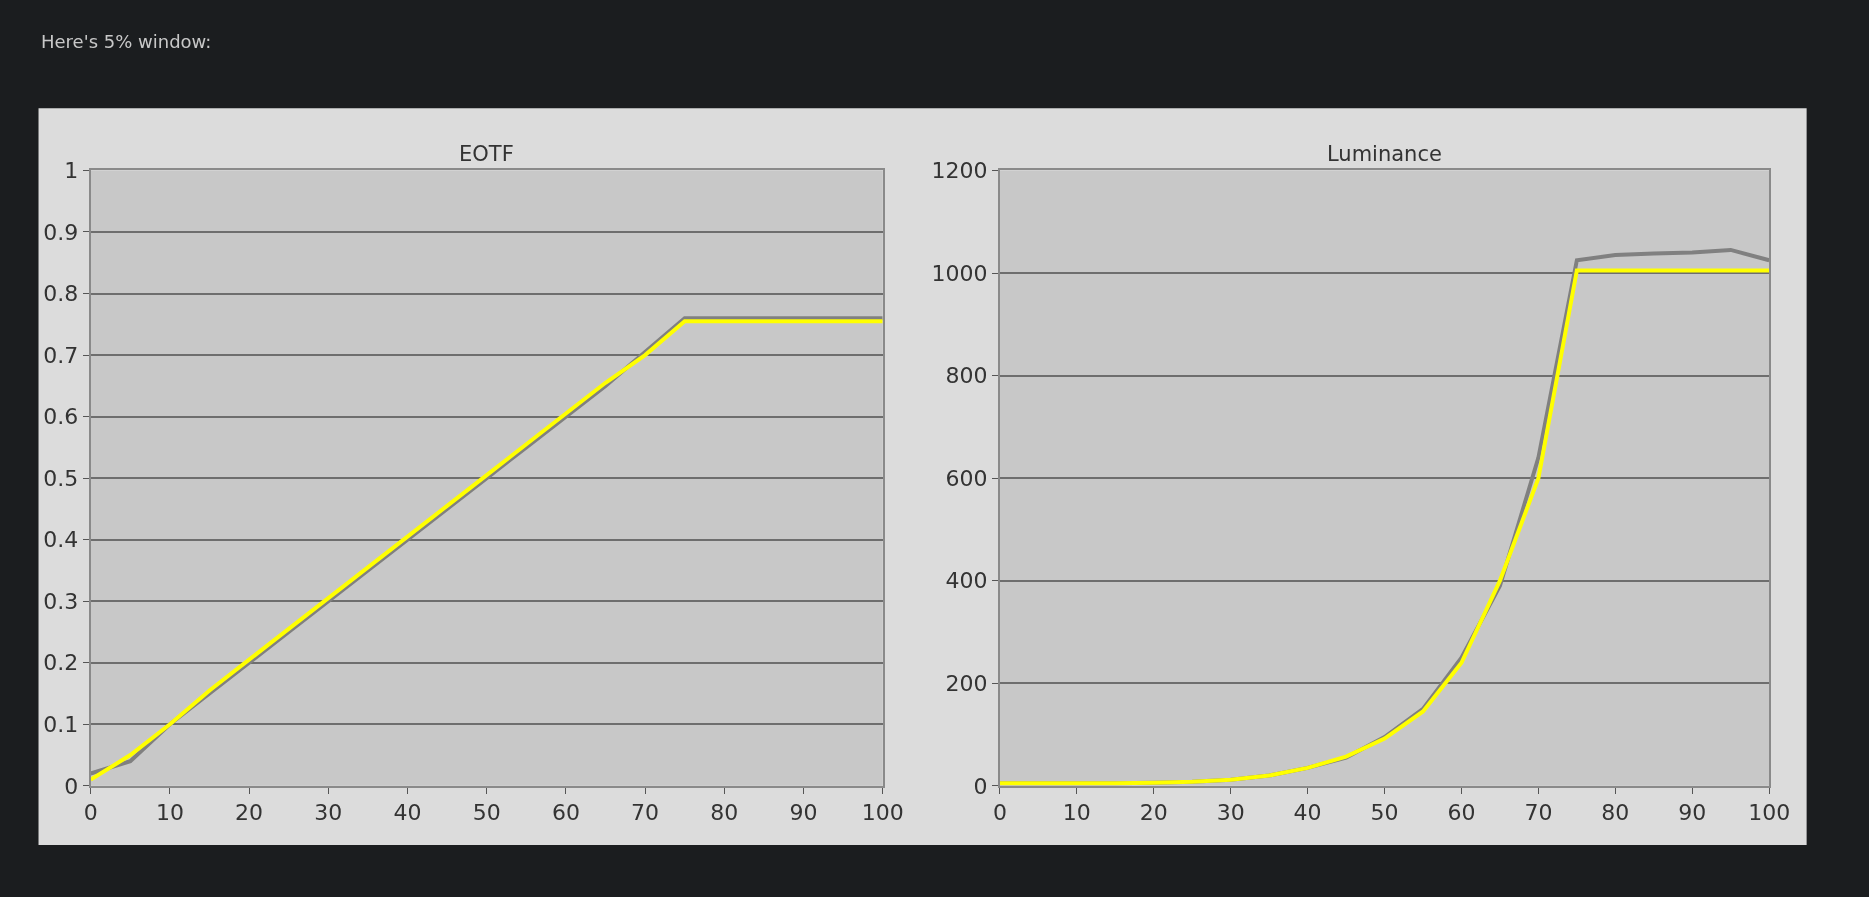 This screenshot has height=897, width=1869. What do you see at coordinates (61, 663) in the screenshot?
I see `y-tick-label: 0.2` at bounding box center [61, 663].